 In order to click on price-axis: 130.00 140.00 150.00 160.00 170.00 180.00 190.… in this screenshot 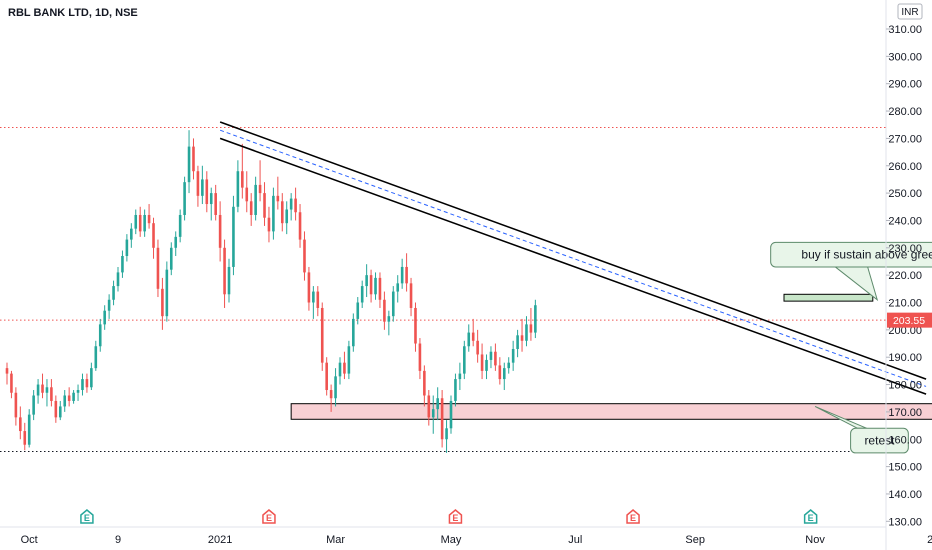, I will do `click(904, 276)`.